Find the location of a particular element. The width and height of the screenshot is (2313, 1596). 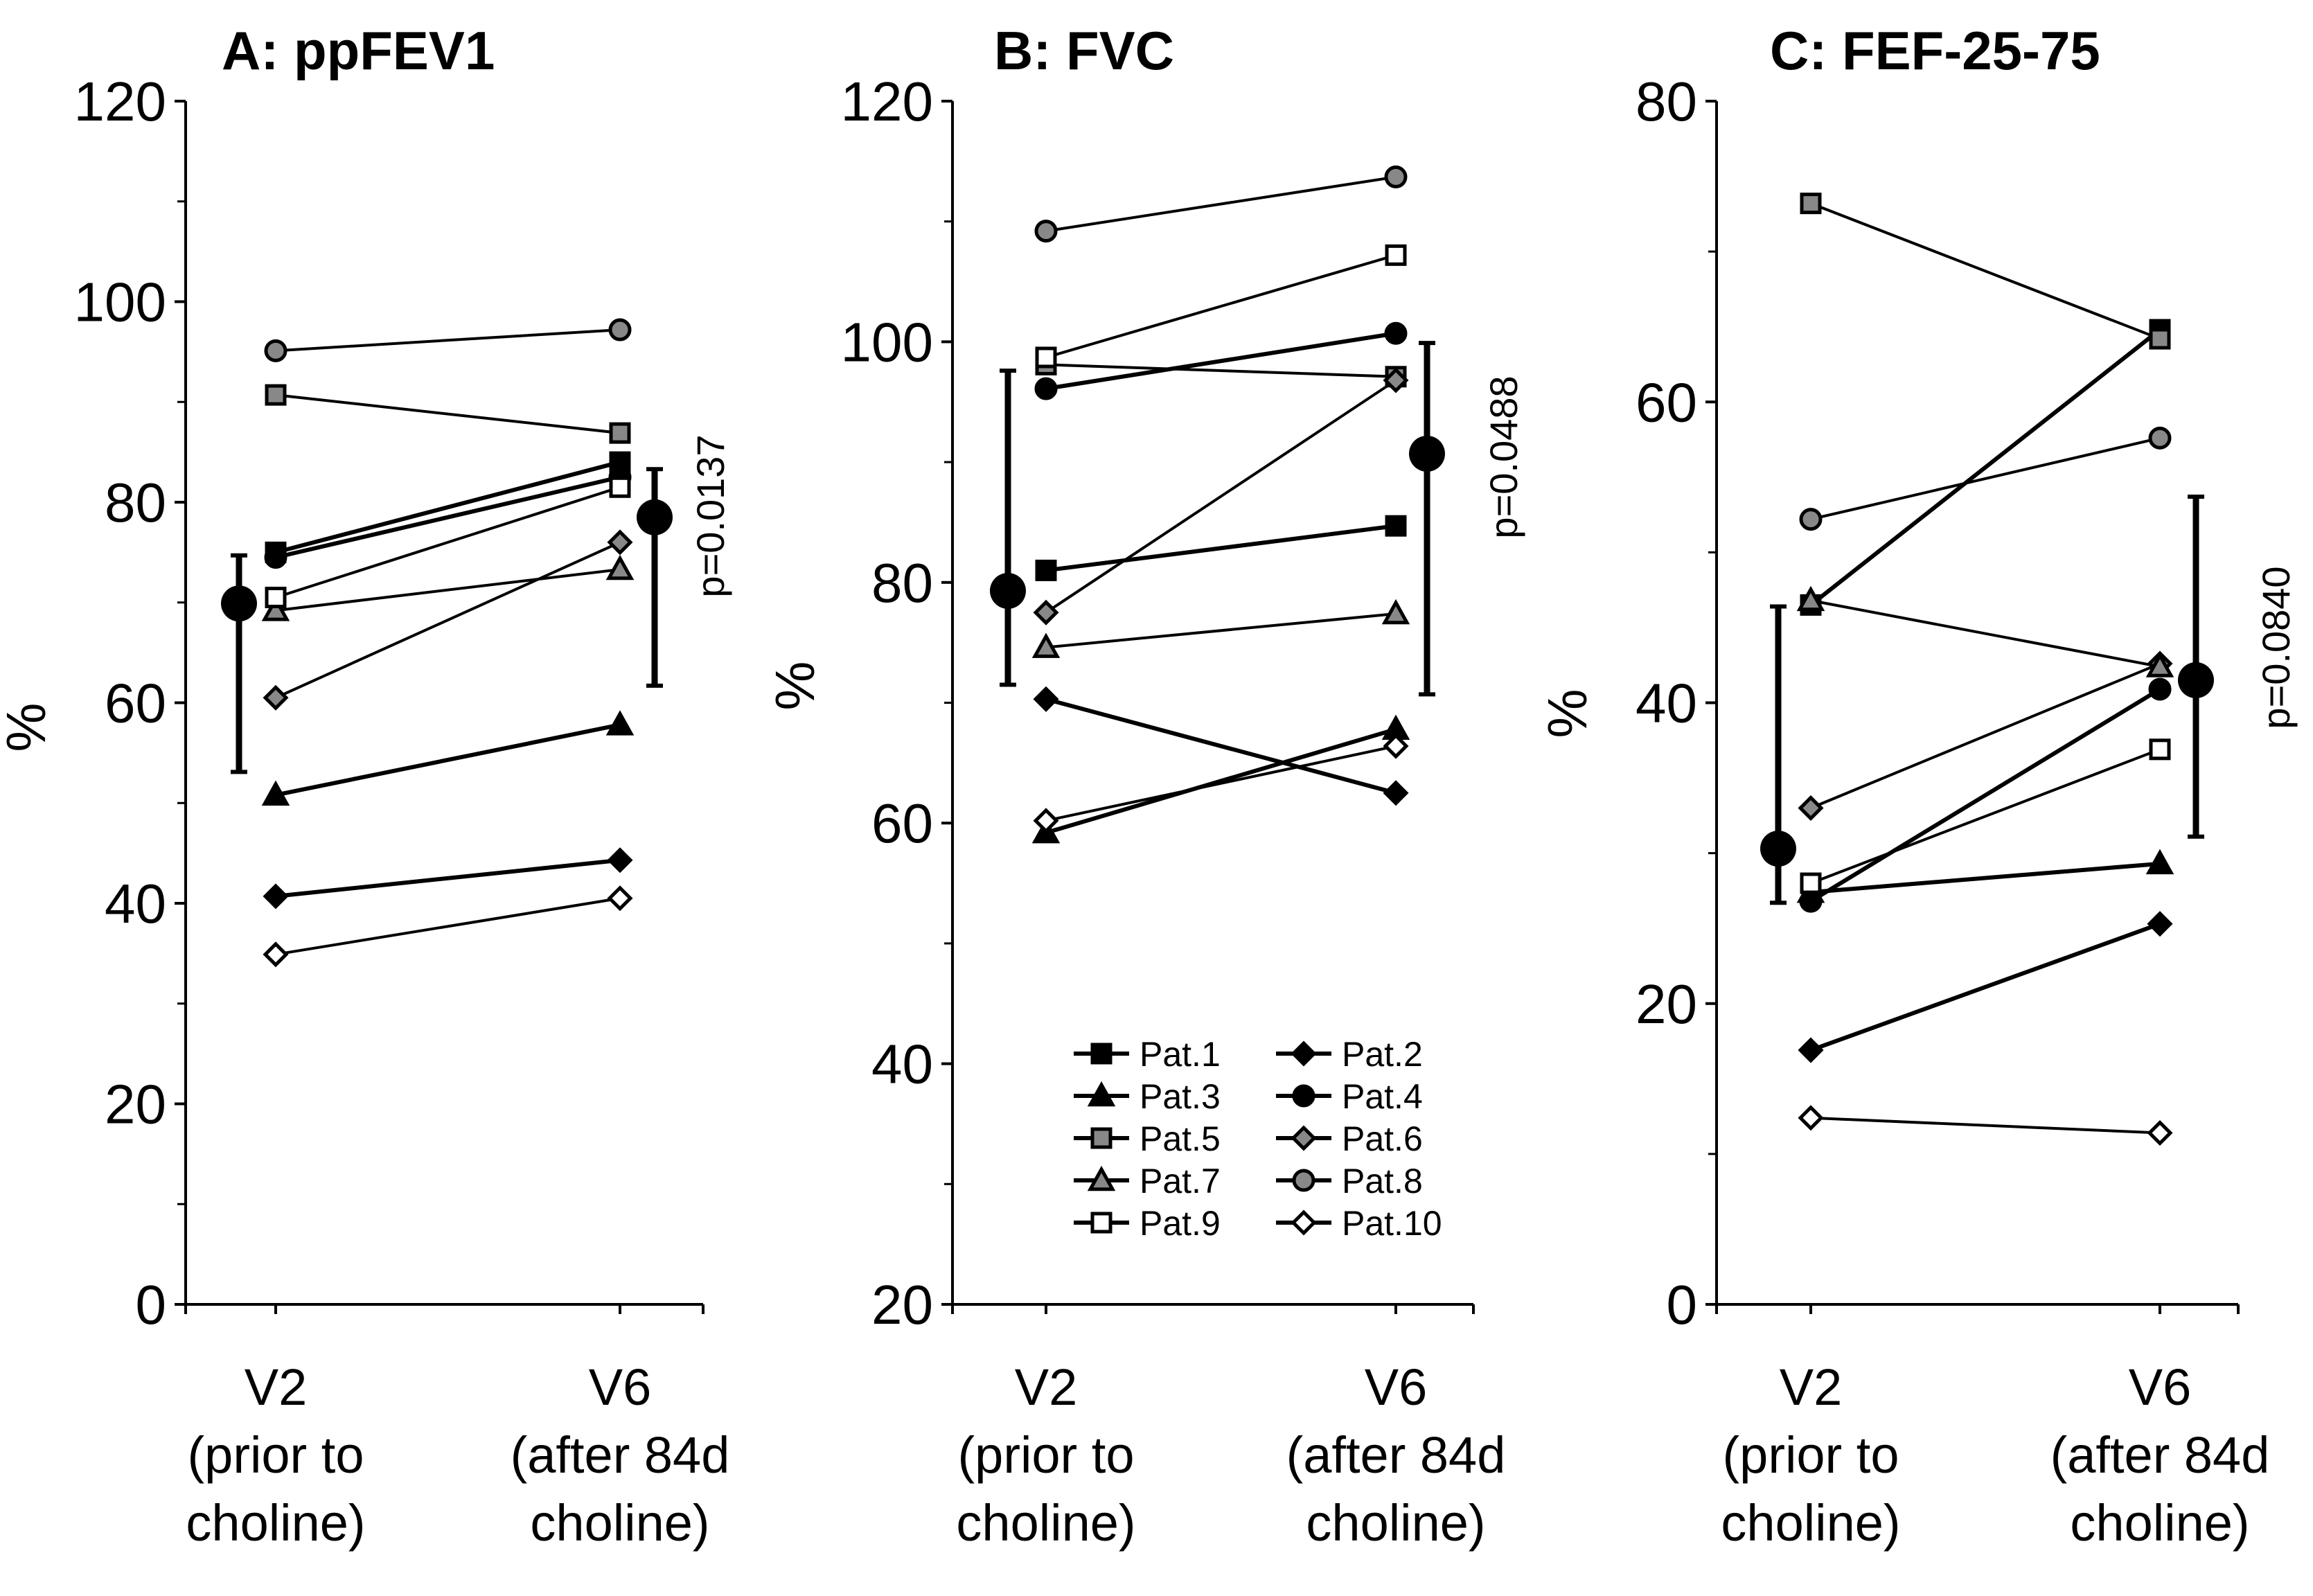

legend-label: Pat.10 is located at coordinates (1392, 1223).